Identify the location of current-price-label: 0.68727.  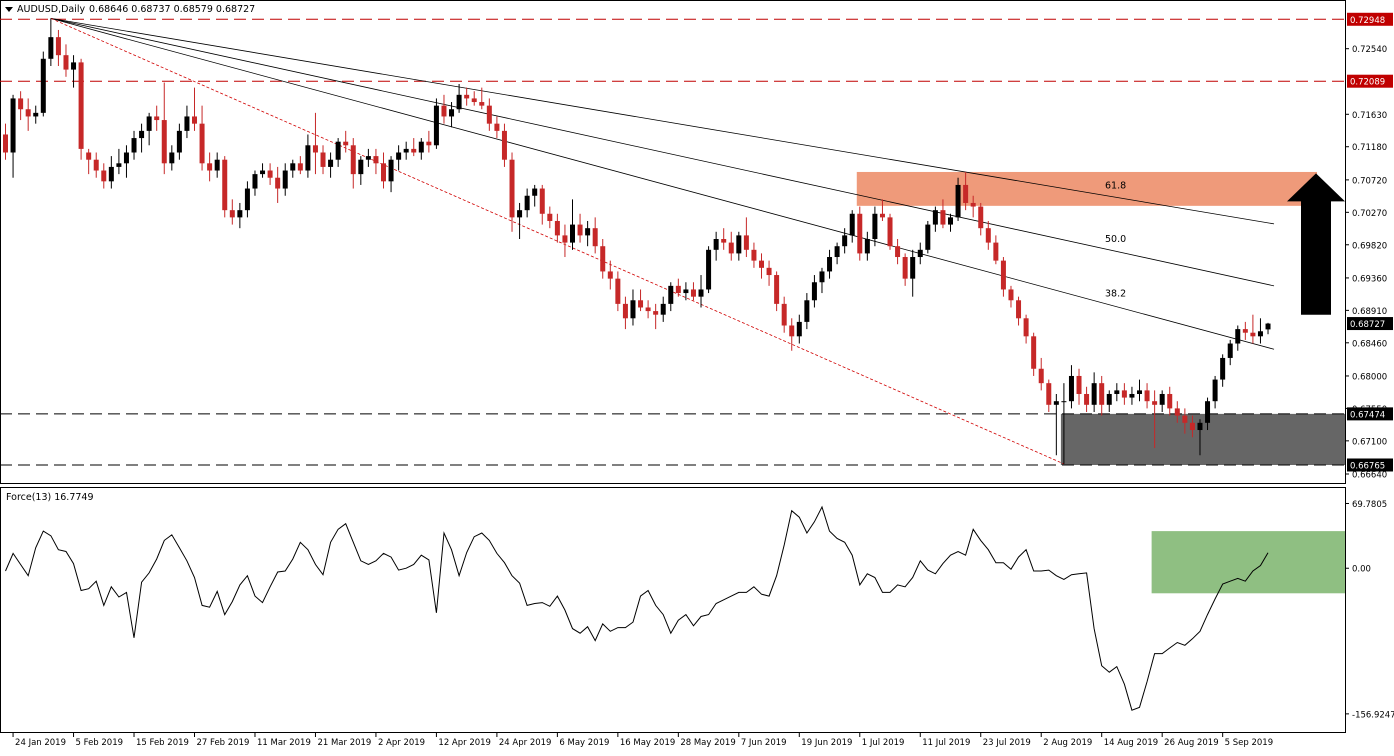
(1367, 325).